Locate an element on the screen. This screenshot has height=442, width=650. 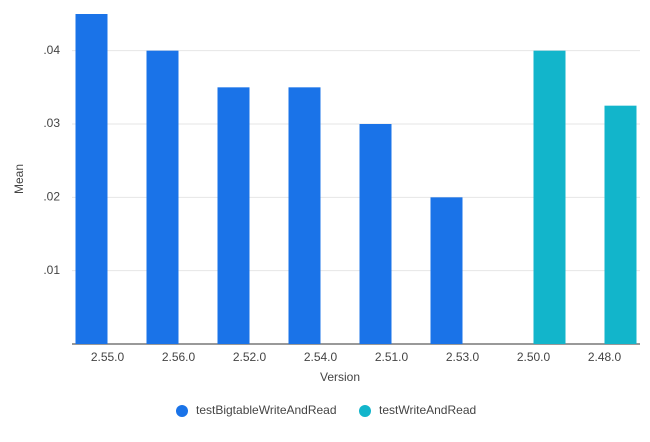
x-tick-label: 2.56.0 is located at coordinates (179, 357).